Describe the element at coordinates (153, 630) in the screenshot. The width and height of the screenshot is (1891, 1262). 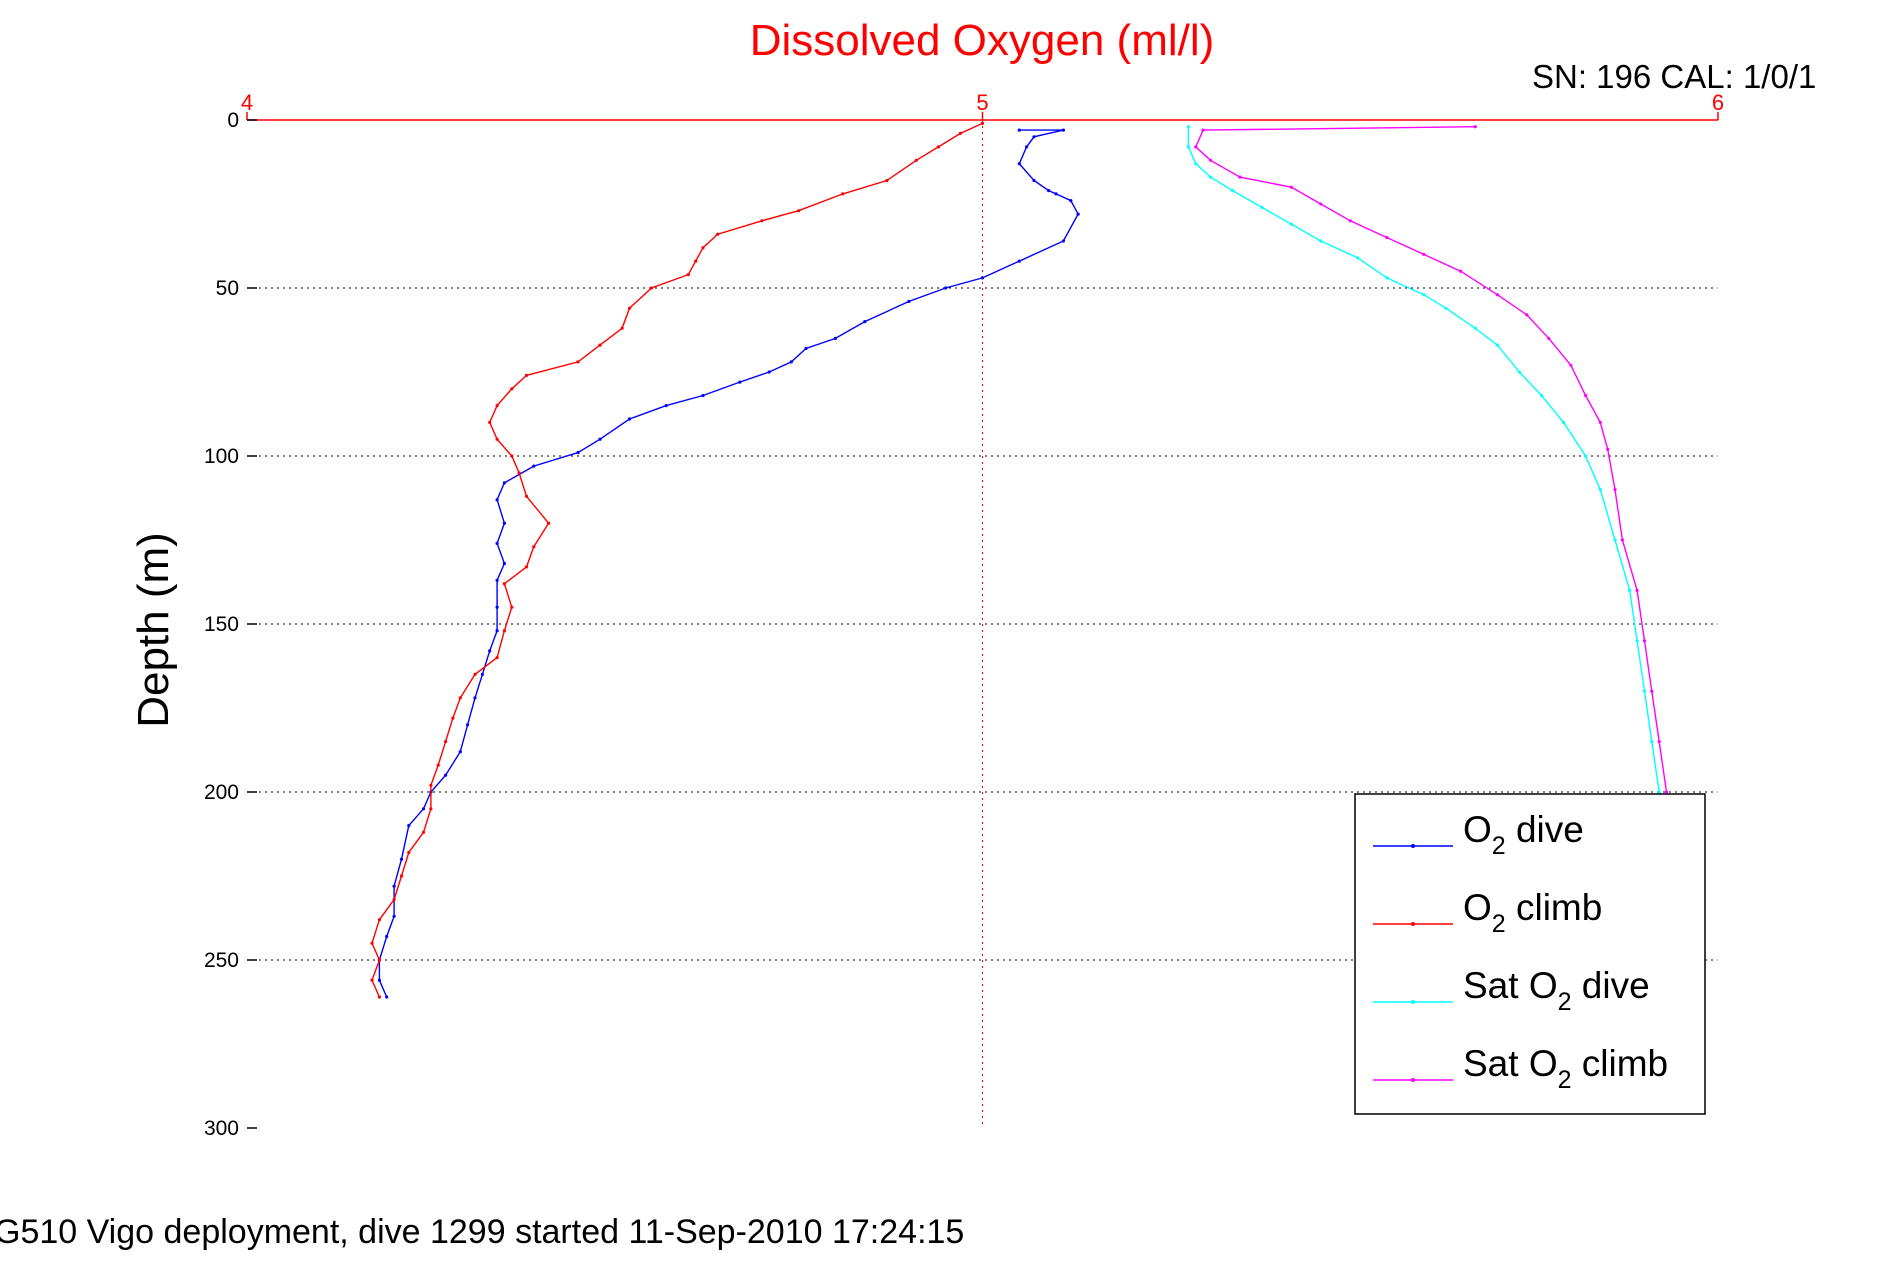
I see `y-axis-label: Depth (m)` at that location.